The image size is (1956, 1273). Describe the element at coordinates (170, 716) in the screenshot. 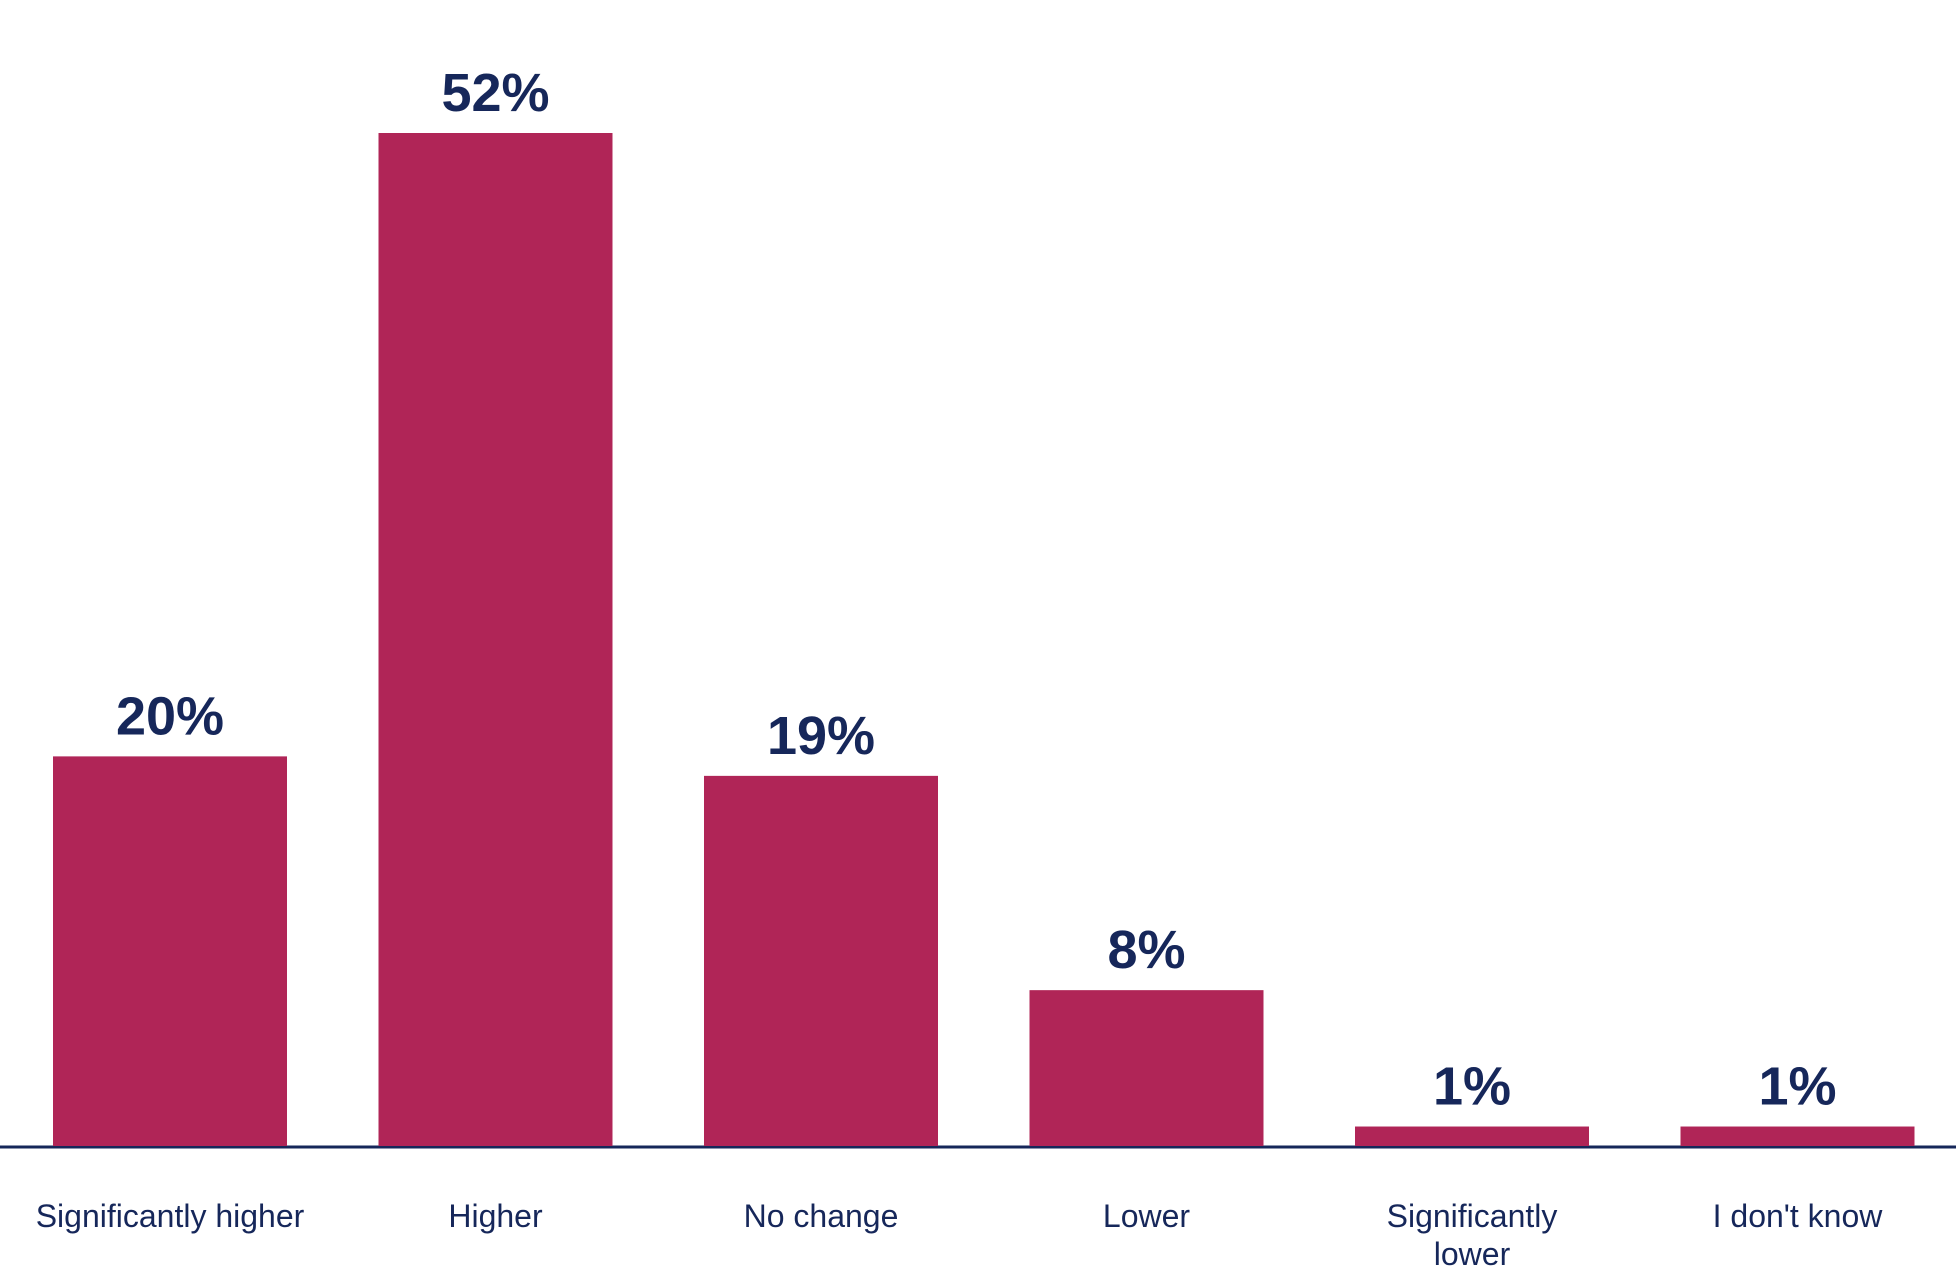

I see `value-label: 20%` at that location.